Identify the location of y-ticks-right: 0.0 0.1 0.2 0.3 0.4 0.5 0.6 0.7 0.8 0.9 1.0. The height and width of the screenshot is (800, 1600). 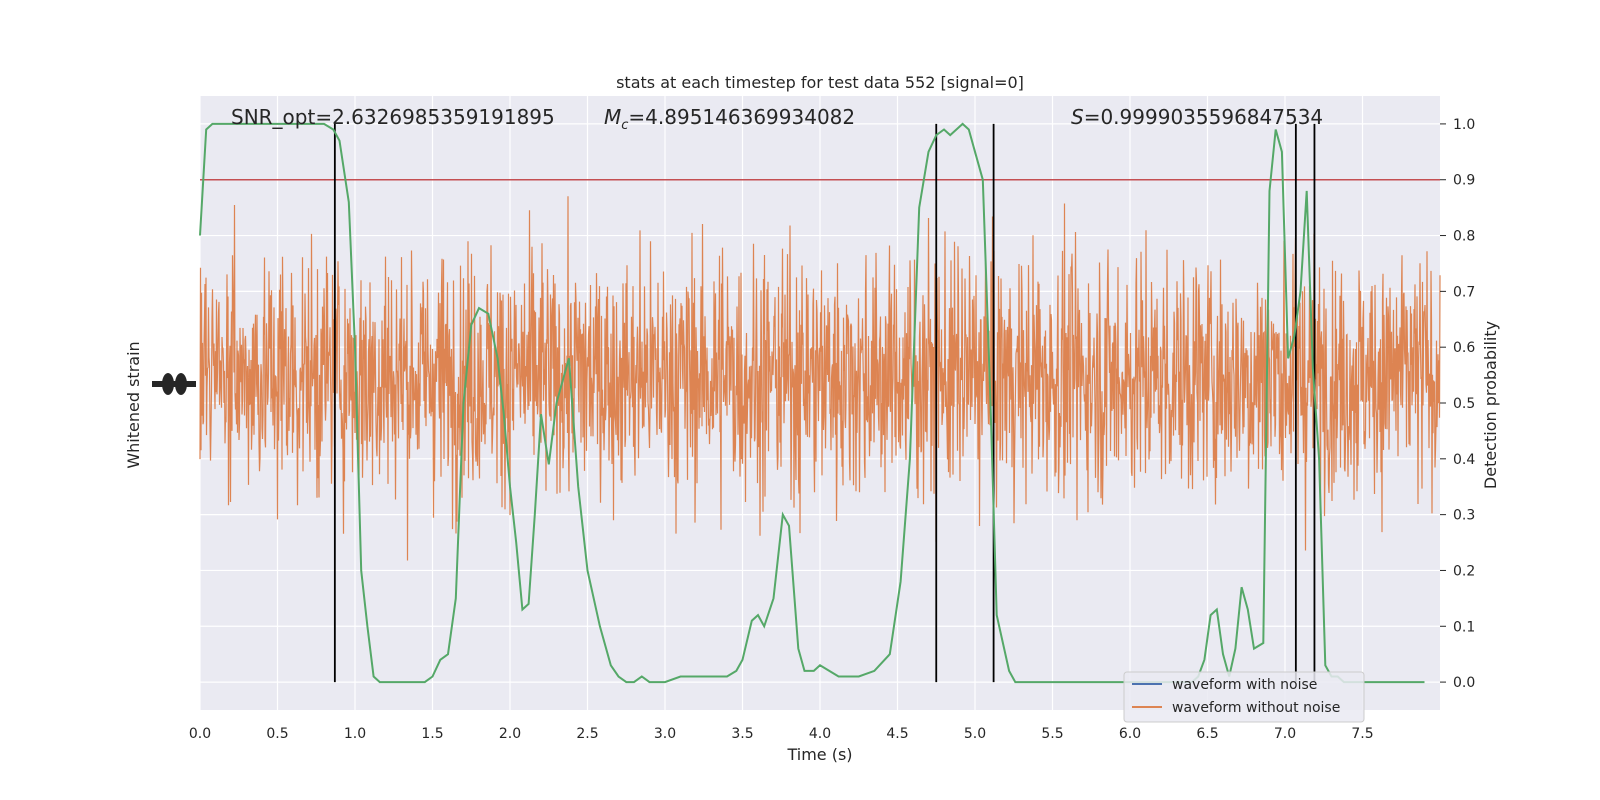
(1457, 404).